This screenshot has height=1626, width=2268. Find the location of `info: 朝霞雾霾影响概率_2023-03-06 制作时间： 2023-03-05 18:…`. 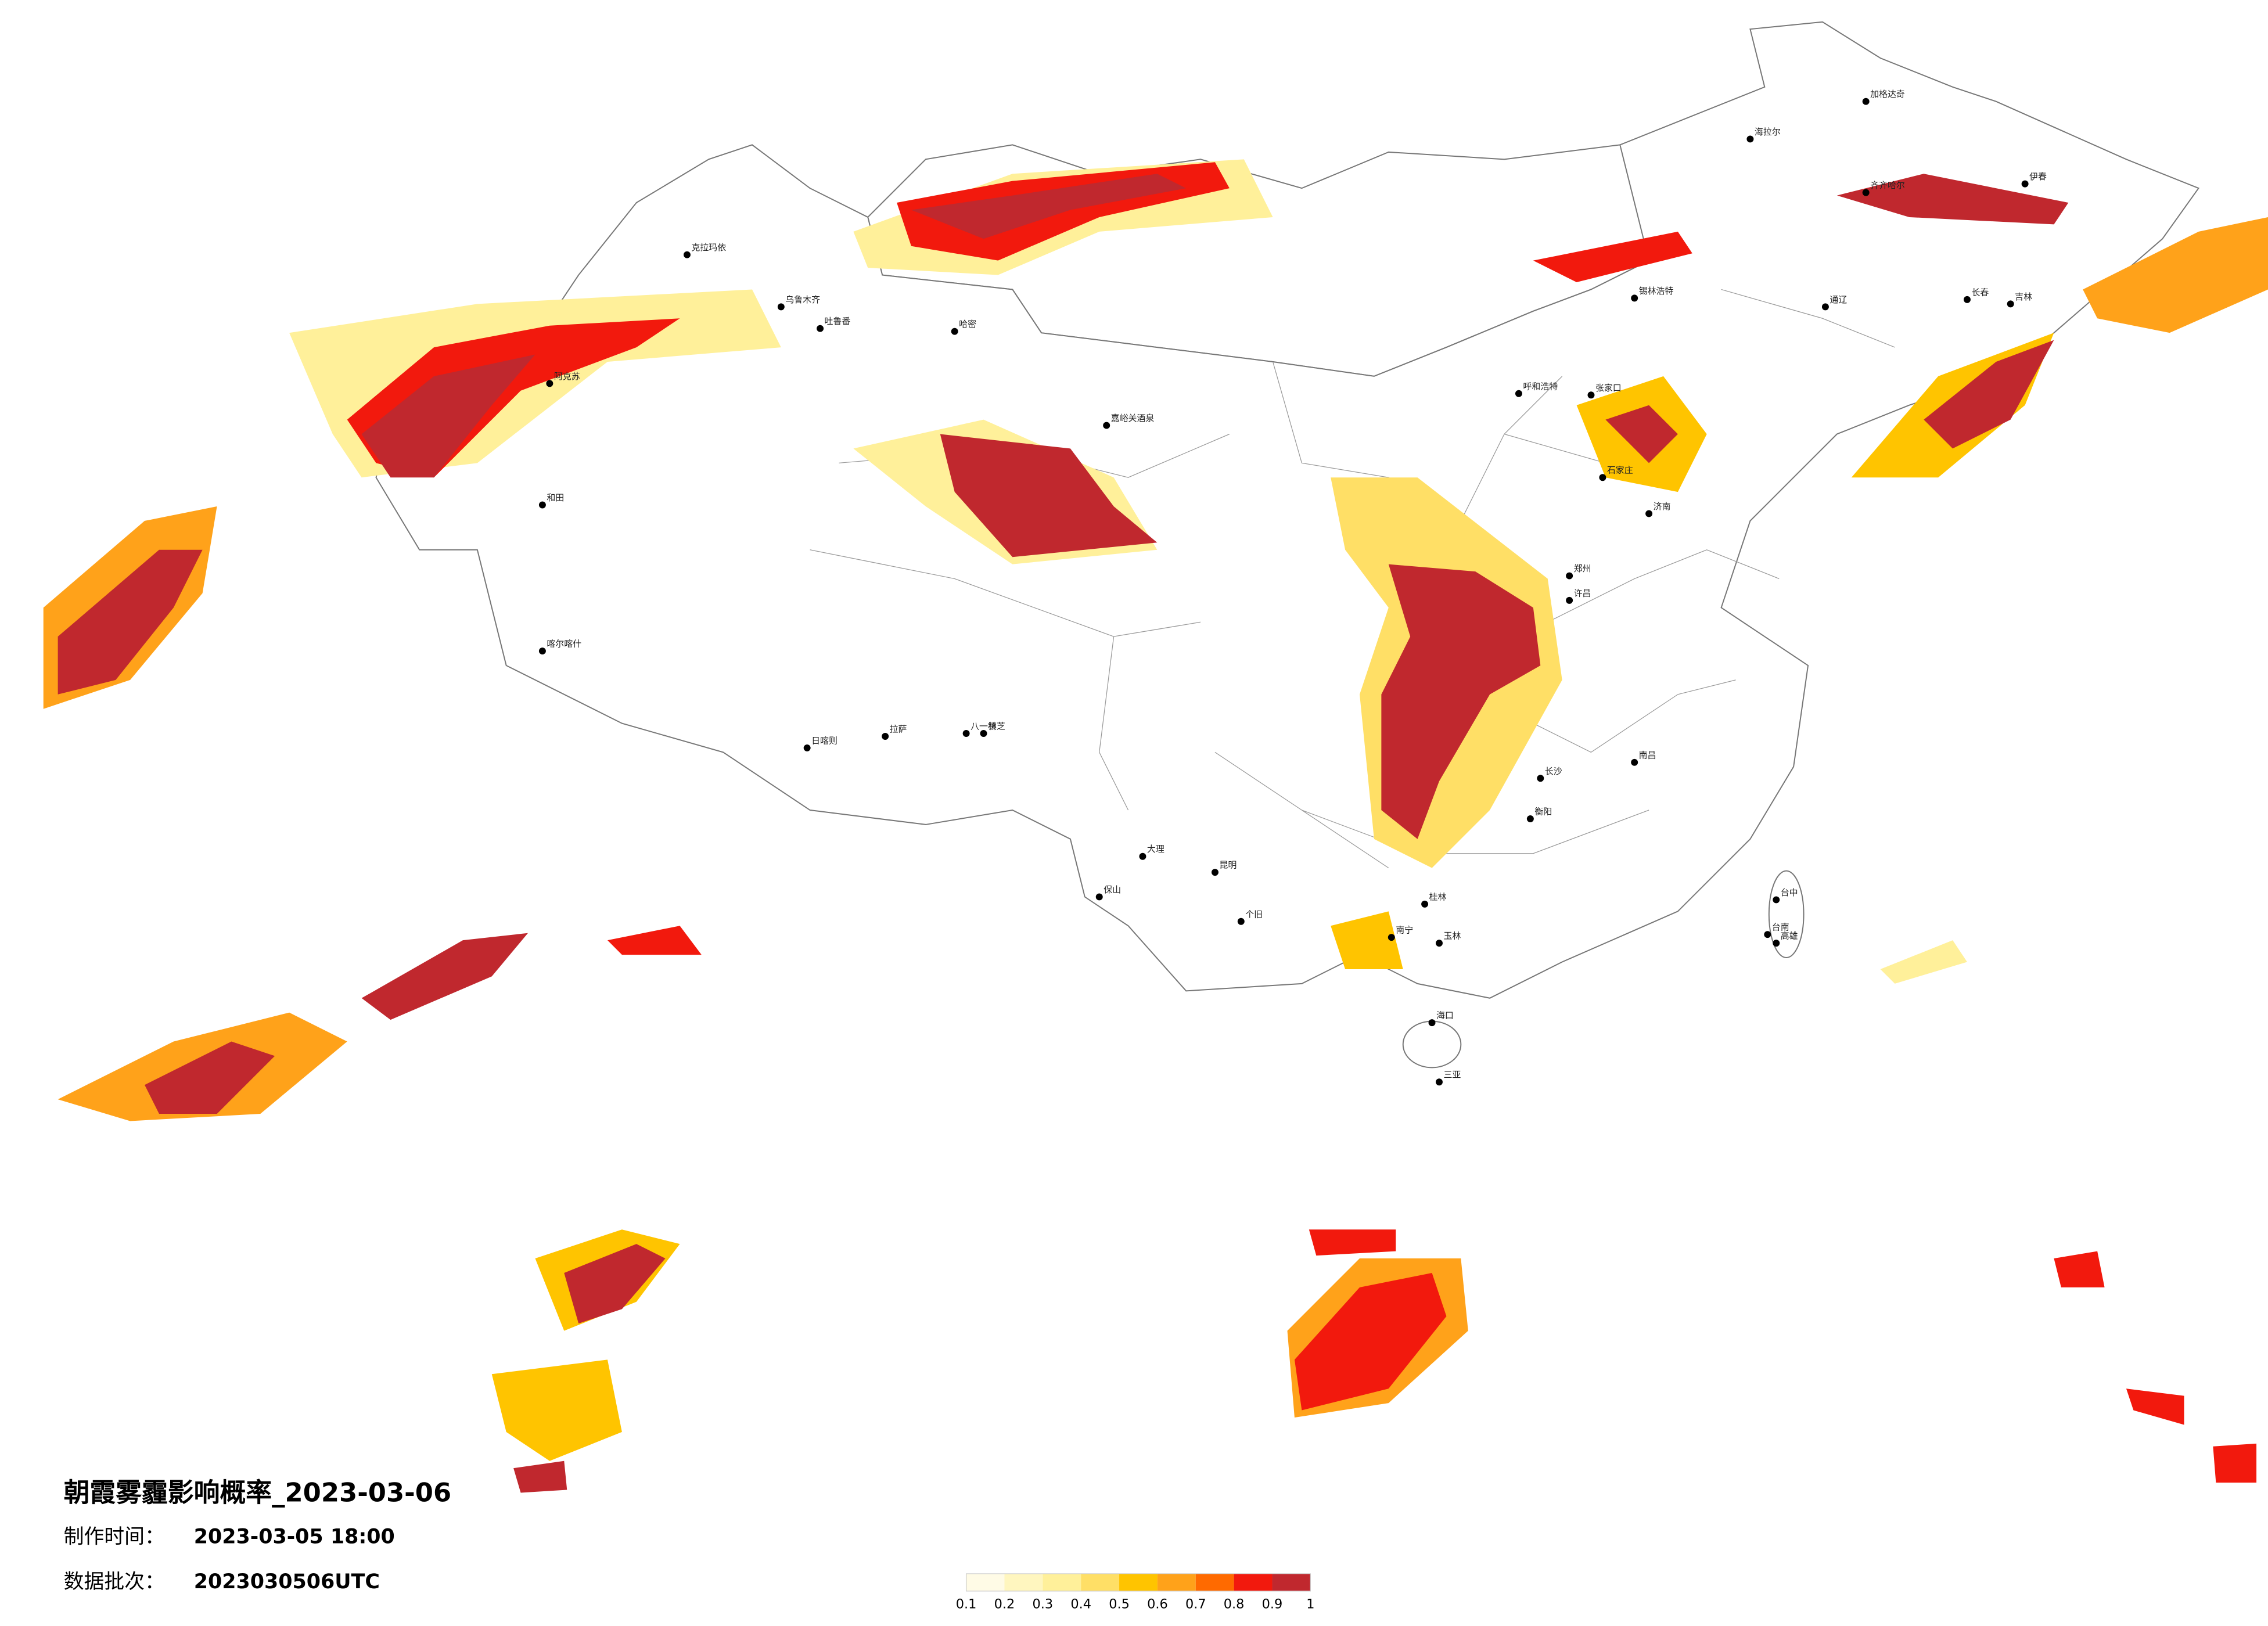

info: 朝霞雾霾影响概率_2023-03-06 制作时间： 2023-03-05 18:… is located at coordinates (258, 1535).